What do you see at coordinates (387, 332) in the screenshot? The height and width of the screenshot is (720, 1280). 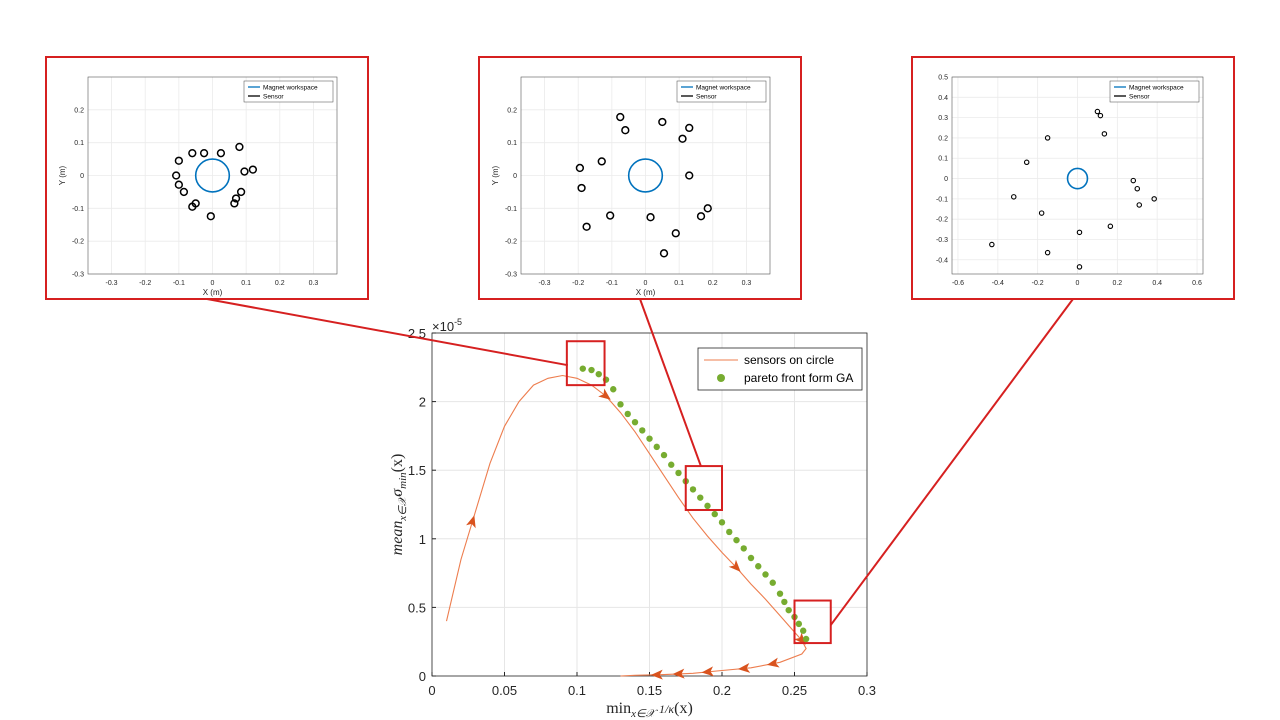 I see `zoom-connector` at bounding box center [387, 332].